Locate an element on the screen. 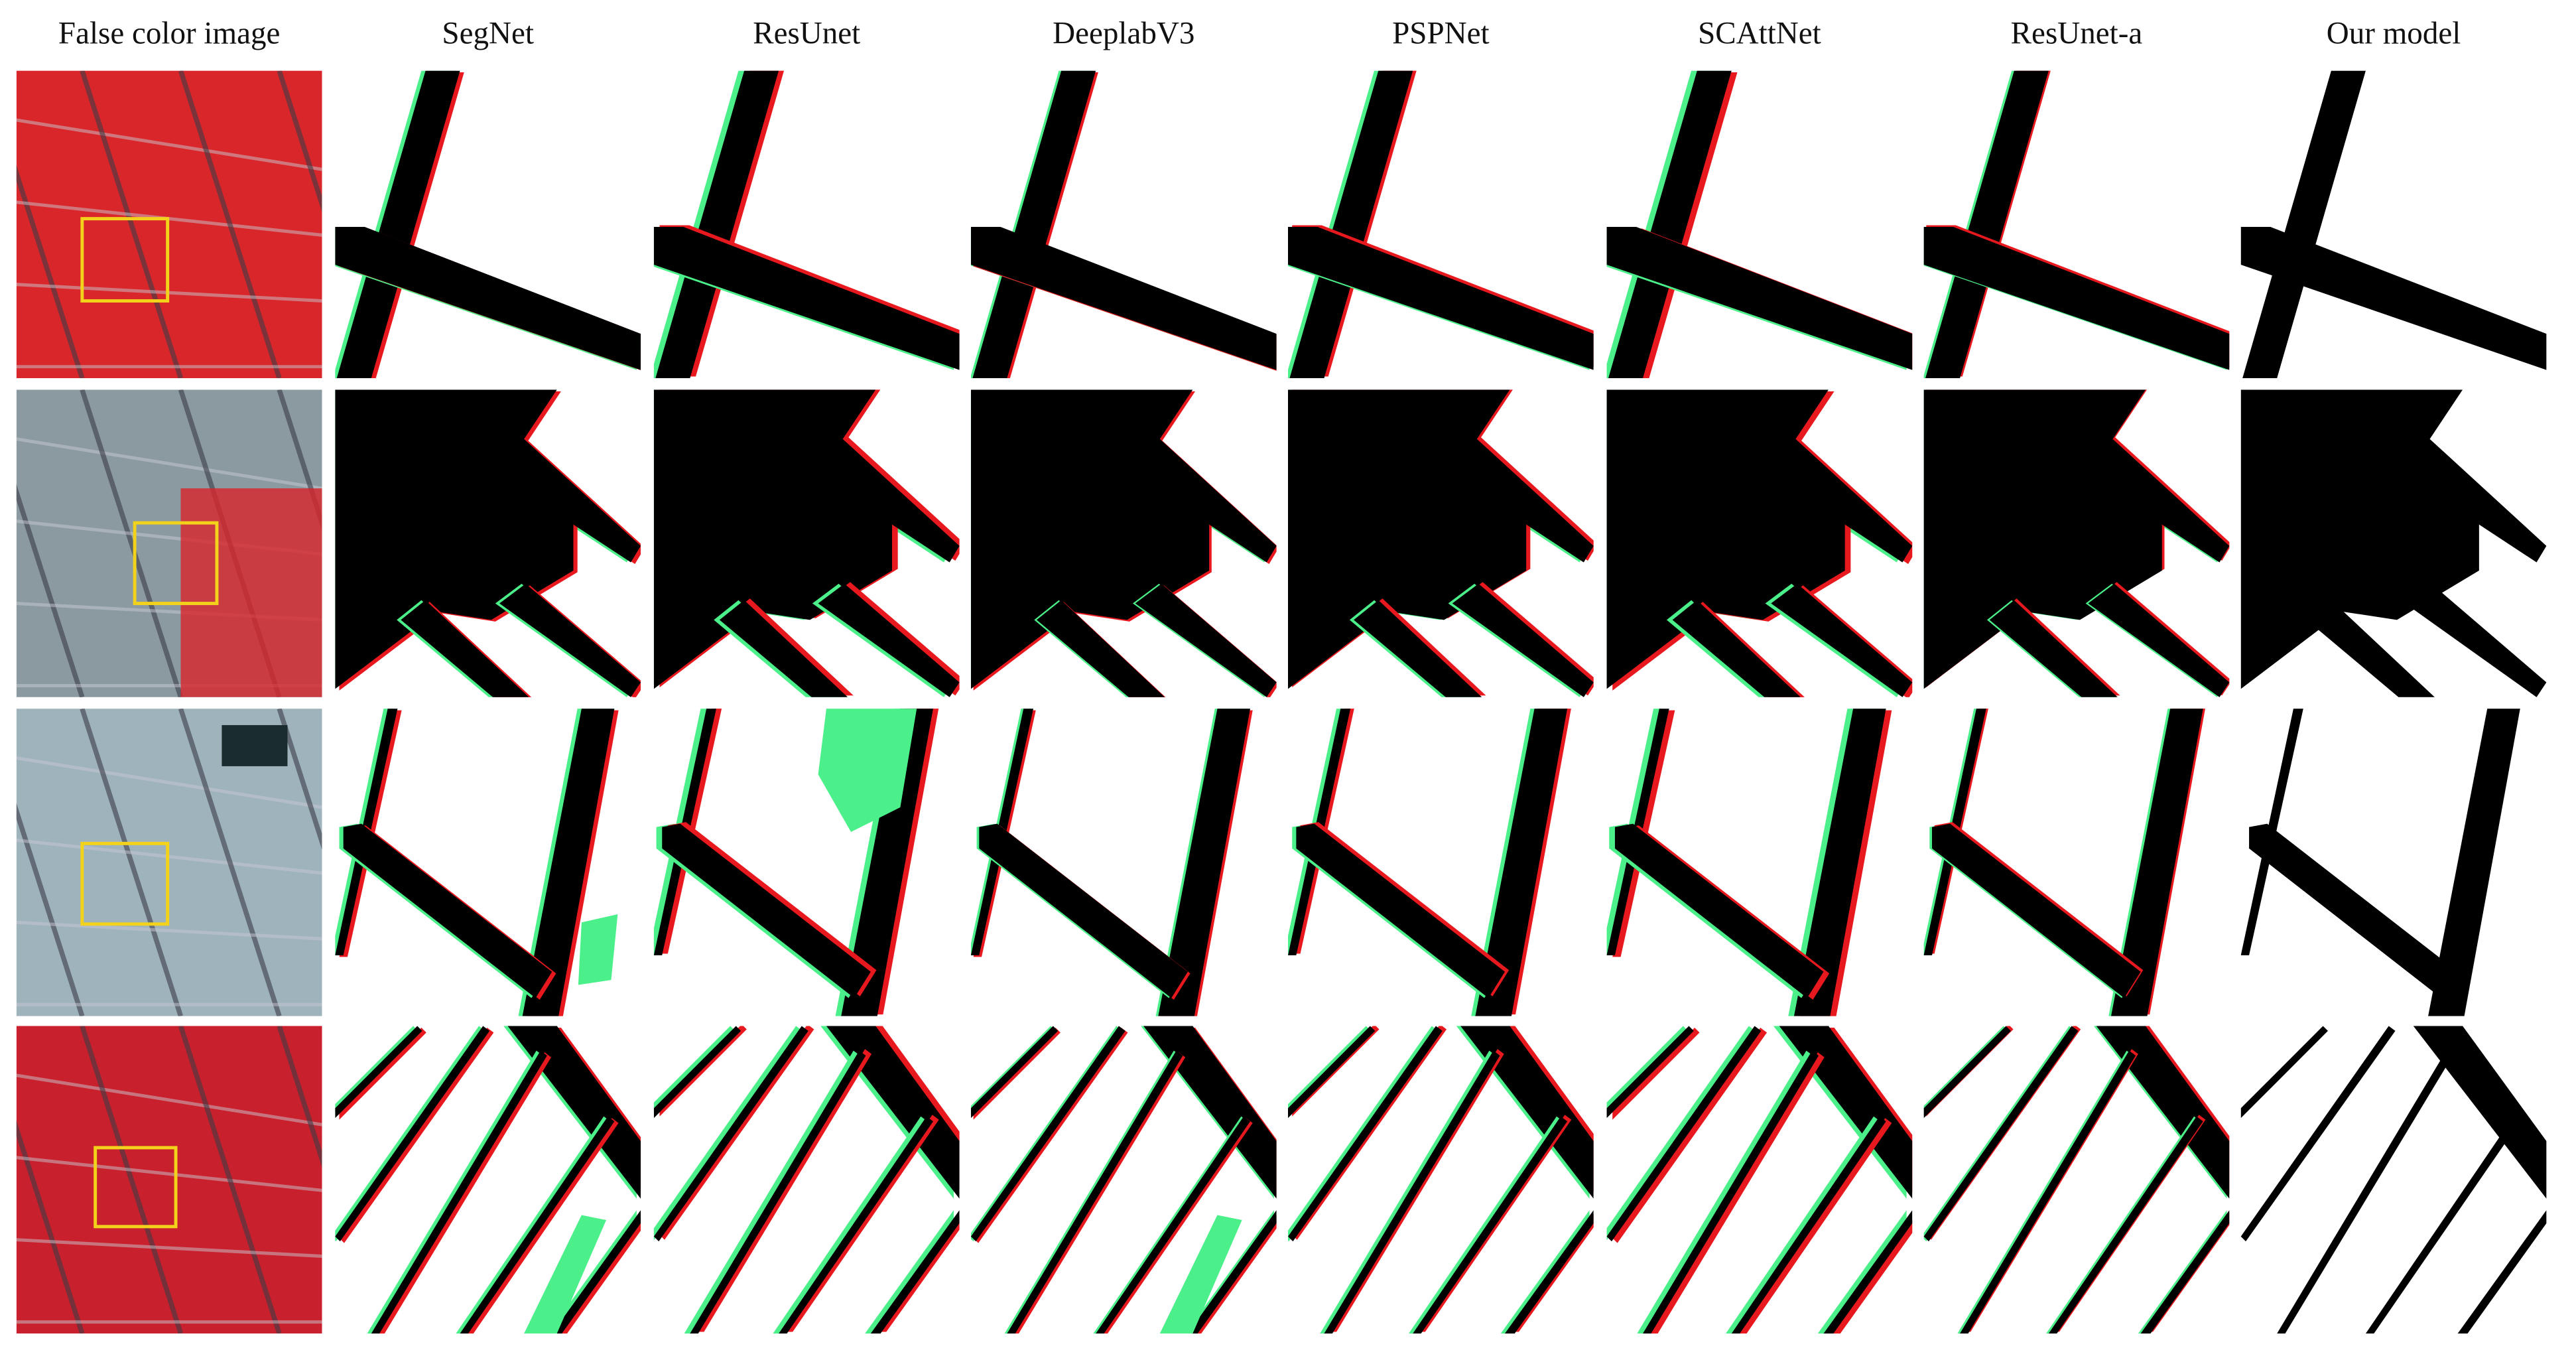 Image resolution: width=2576 pixels, height=1368 pixels. pond is located at coordinates (255, 745).